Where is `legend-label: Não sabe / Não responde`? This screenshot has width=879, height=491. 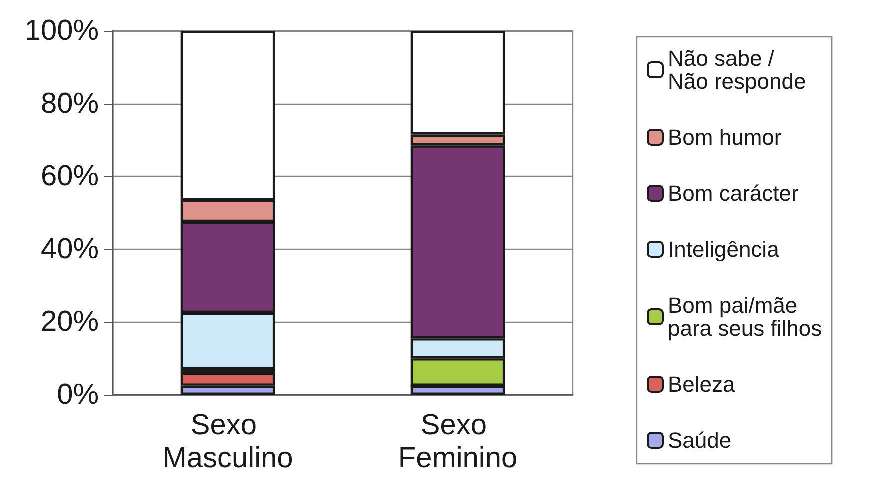 legend-label: Não sabe / Não responde is located at coordinates (737, 70).